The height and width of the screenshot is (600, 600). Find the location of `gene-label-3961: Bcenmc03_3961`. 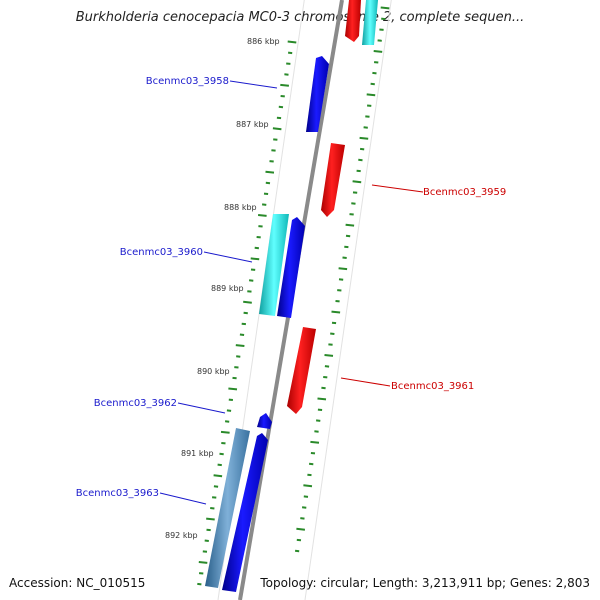

gene-label-3961: Bcenmc03_3961 is located at coordinates (432, 386).